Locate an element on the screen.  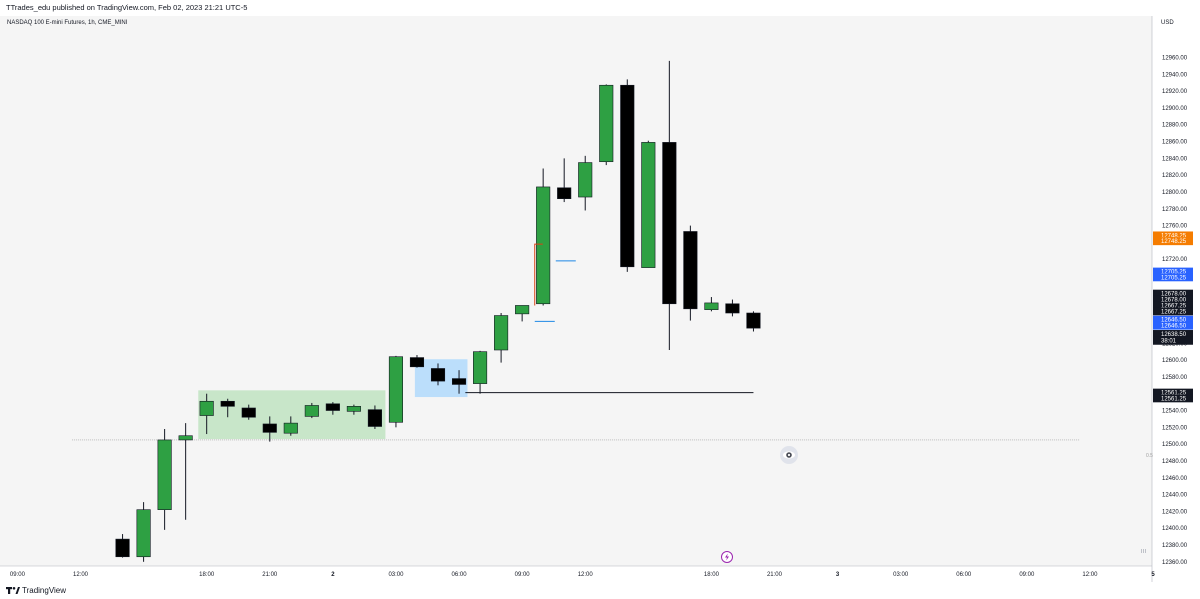
red-tick is located at coordinates (538, 274).